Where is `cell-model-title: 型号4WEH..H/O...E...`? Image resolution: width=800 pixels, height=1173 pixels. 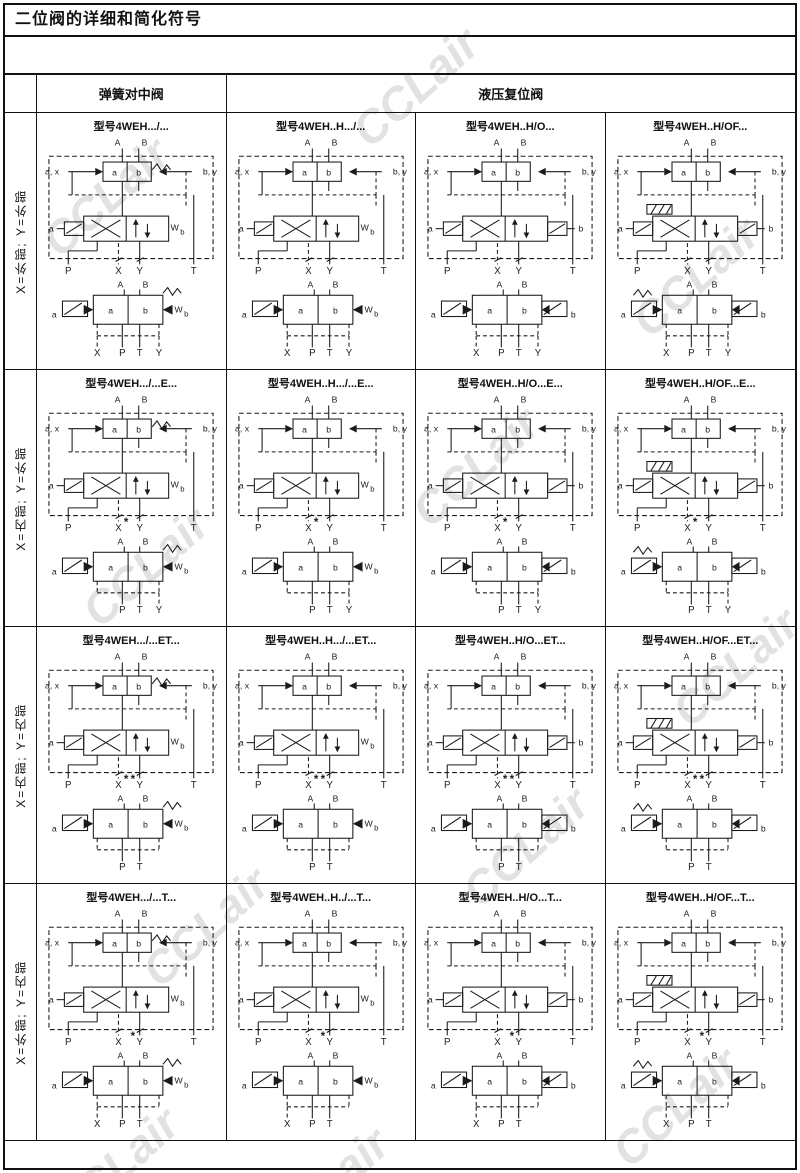 cell-model-title: 型号4WEH..H/O...E... is located at coordinates (510, 384).